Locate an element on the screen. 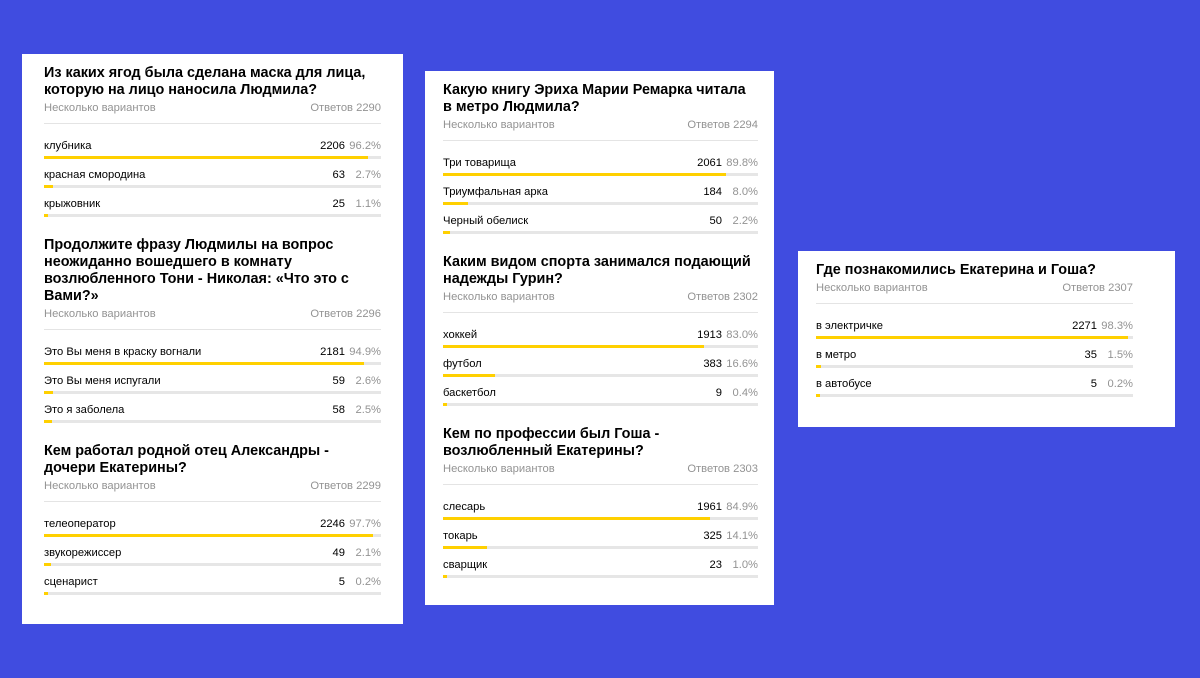 The width and height of the screenshot is (1200, 678). poll-option: Это Вы меня испугали 59 2.6% is located at coordinates (212, 379).